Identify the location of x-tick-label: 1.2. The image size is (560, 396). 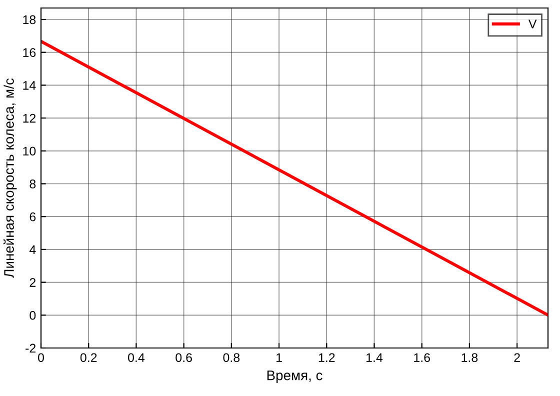
(326, 357).